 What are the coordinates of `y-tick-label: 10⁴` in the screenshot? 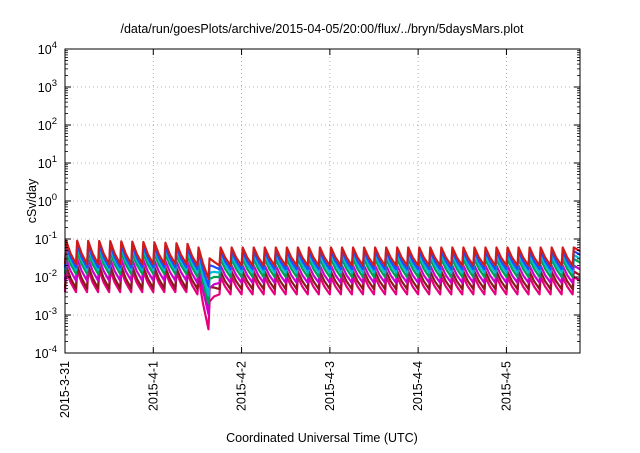 It's located at (47, 48).